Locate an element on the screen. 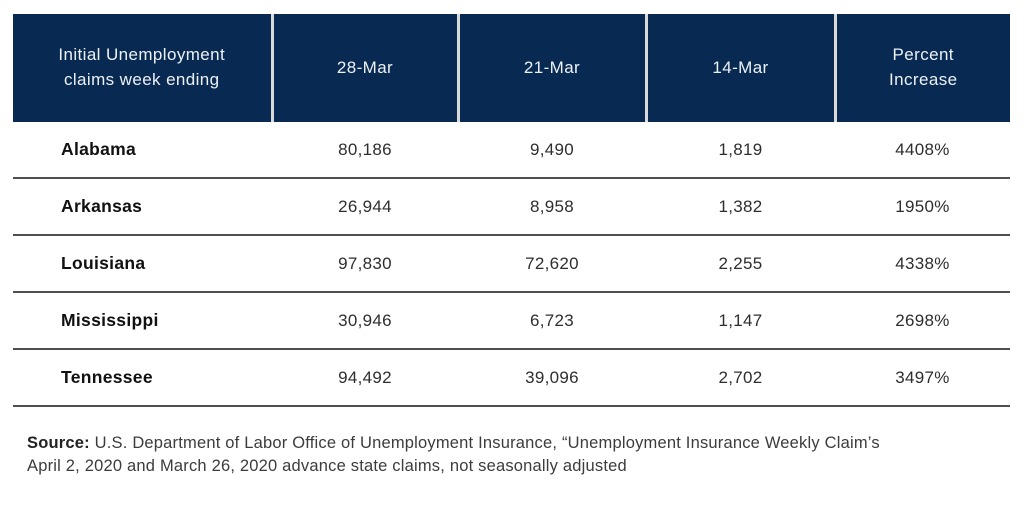  table-row-louisiana: Louisiana 97,830 72,620 2,255 4338% is located at coordinates (511, 264).